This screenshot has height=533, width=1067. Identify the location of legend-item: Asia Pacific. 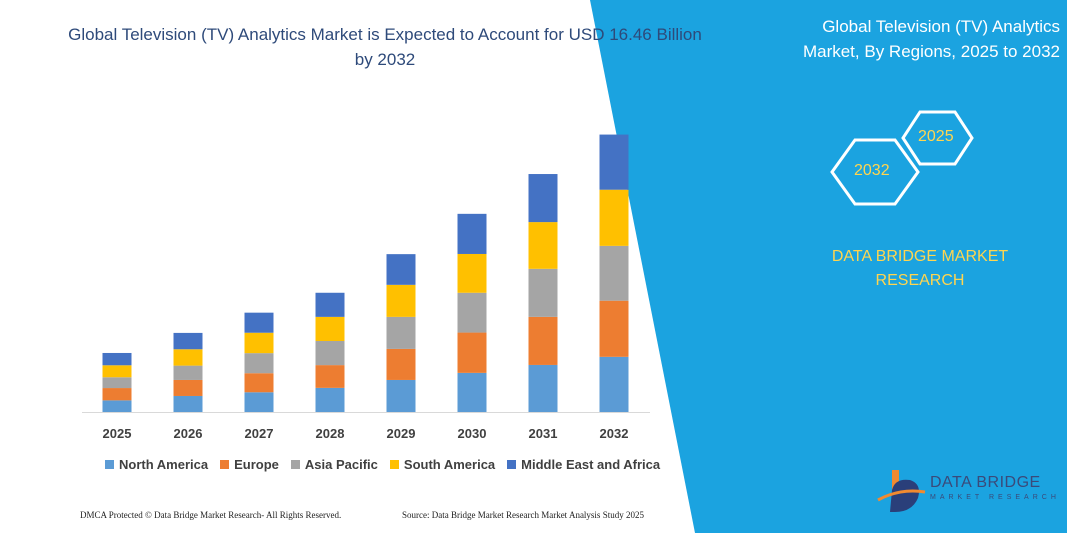
(334, 464).